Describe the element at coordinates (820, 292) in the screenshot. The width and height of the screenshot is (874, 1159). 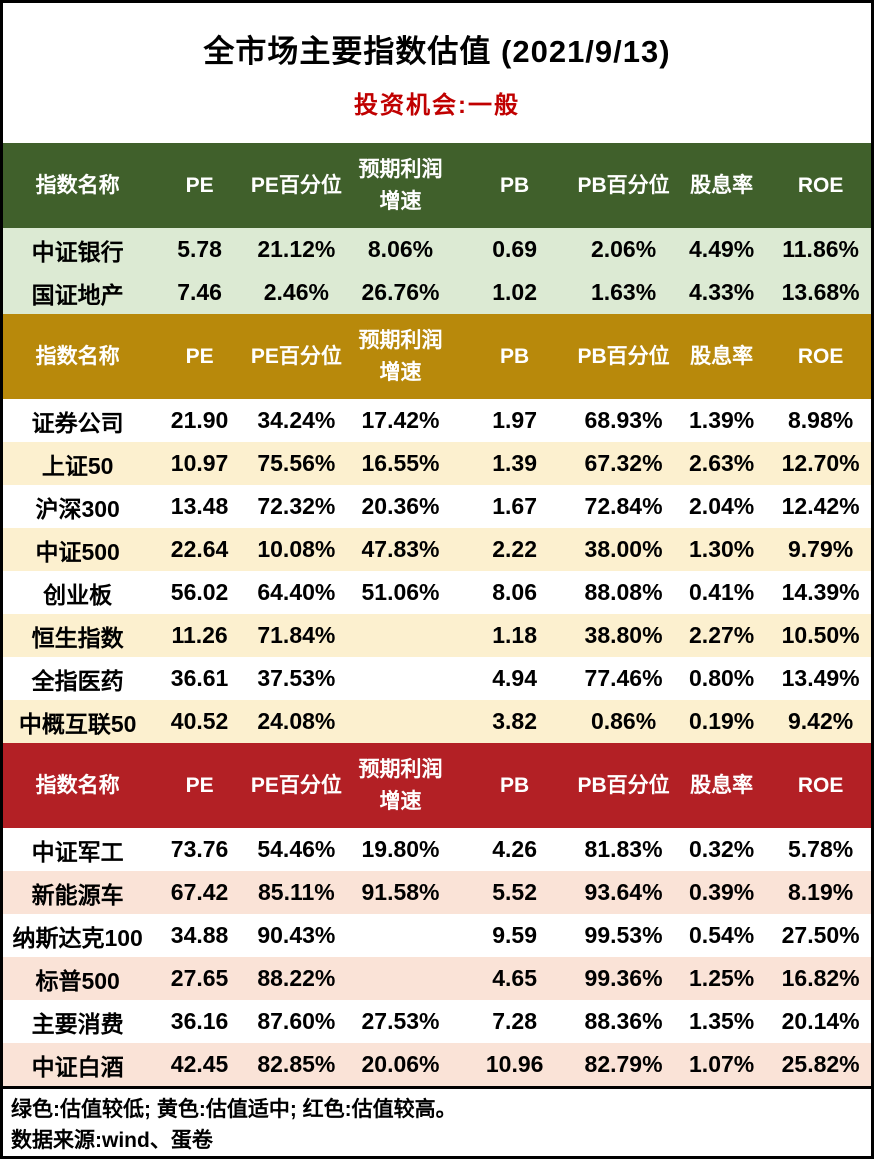
I see `value-cell: 13.68%` at that location.